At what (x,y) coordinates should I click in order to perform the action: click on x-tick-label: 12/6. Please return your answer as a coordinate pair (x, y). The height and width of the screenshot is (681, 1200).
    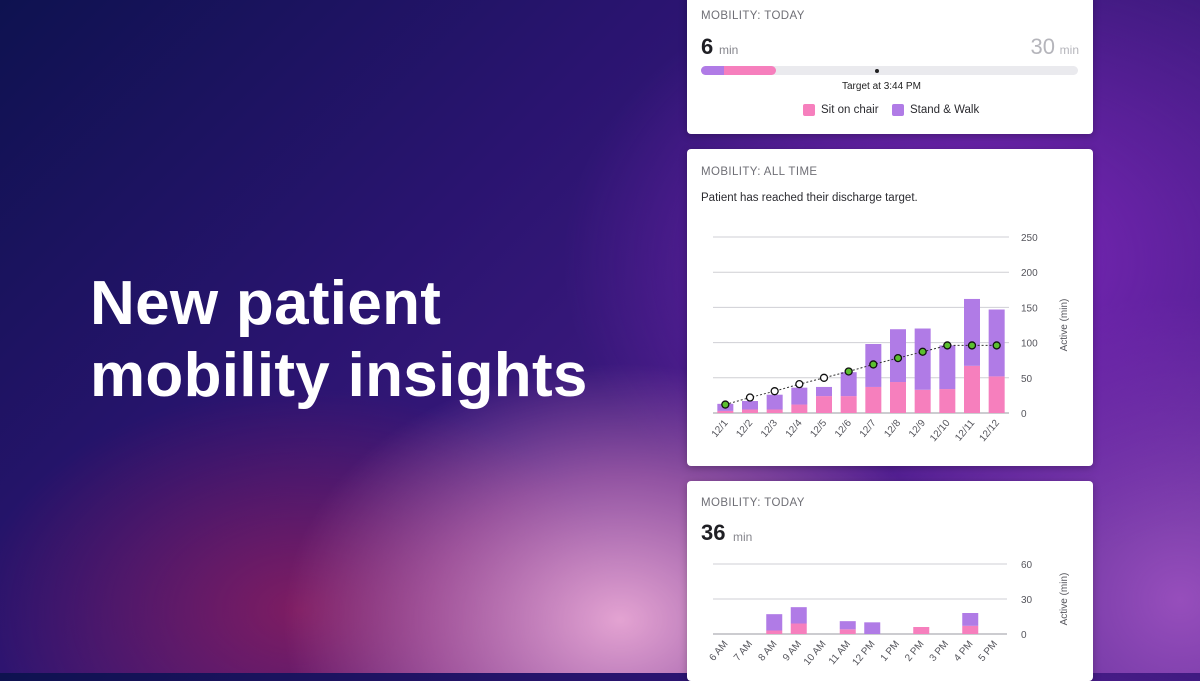
    Looking at the image, I should click on (843, 429).